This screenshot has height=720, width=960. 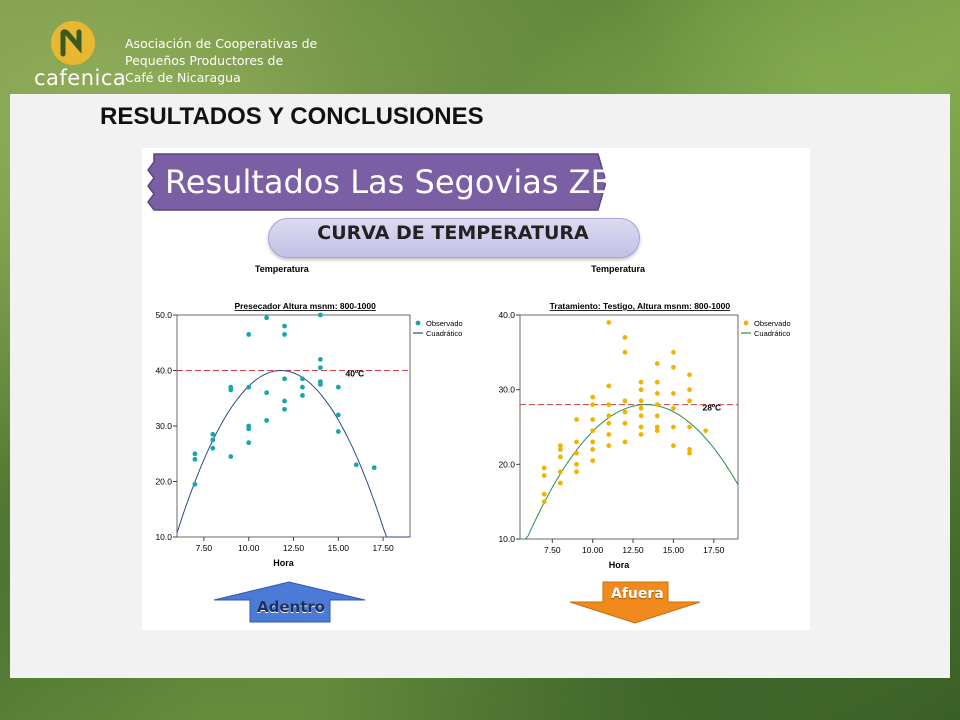 What do you see at coordinates (444, 323) in the screenshot?
I see `legend-observed-label: Observado` at bounding box center [444, 323].